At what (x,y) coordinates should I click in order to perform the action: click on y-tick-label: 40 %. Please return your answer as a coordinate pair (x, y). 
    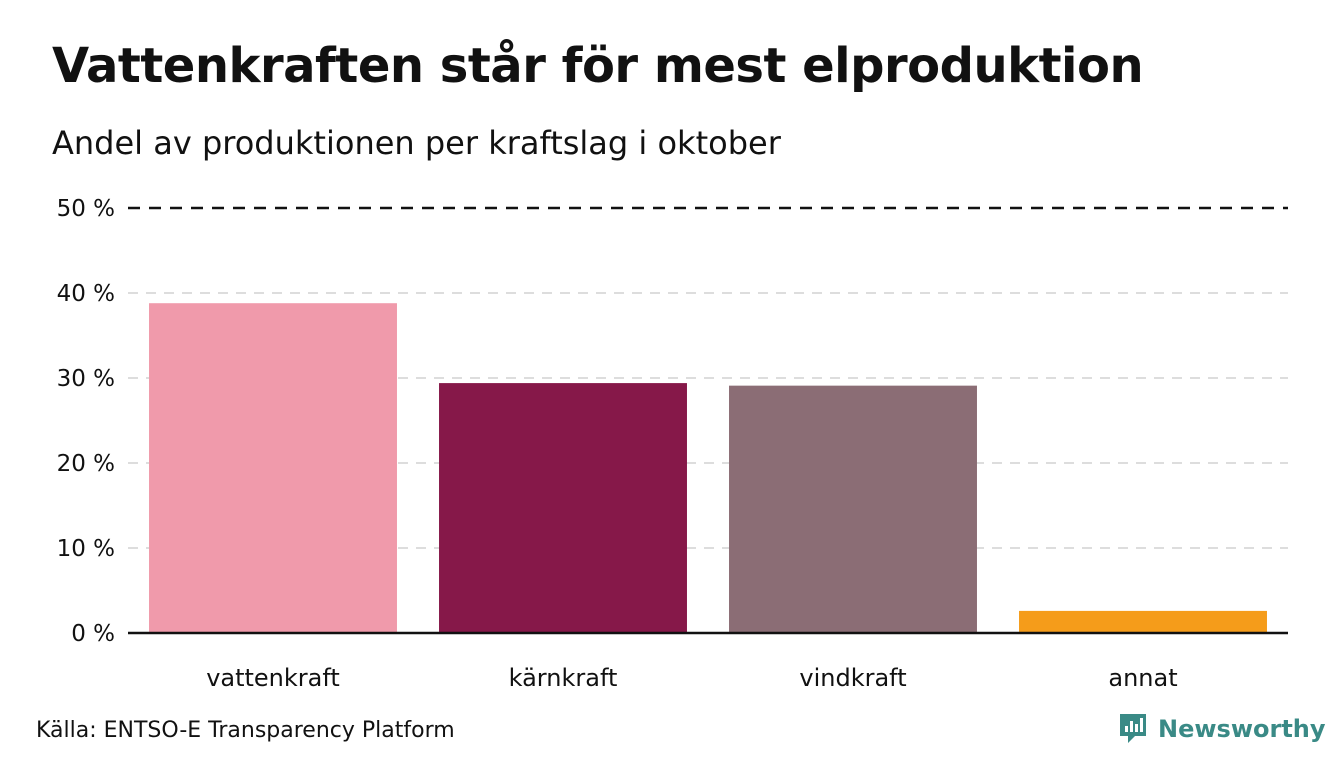
    Looking at the image, I should click on (86, 294).